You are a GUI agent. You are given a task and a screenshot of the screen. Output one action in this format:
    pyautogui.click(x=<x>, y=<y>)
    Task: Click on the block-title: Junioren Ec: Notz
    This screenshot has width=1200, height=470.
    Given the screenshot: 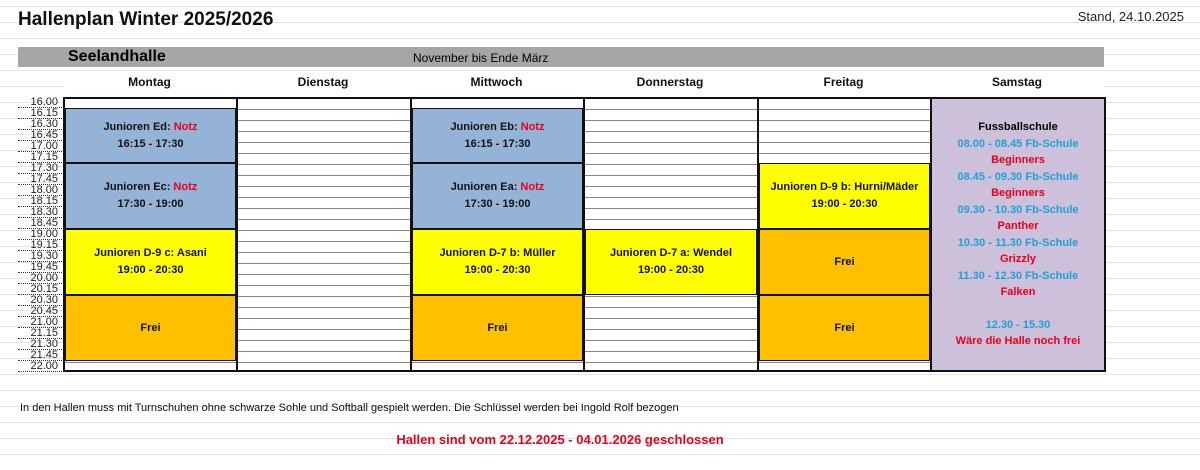 What is the action you would take?
    pyautogui.click(x=151, y=187)
    